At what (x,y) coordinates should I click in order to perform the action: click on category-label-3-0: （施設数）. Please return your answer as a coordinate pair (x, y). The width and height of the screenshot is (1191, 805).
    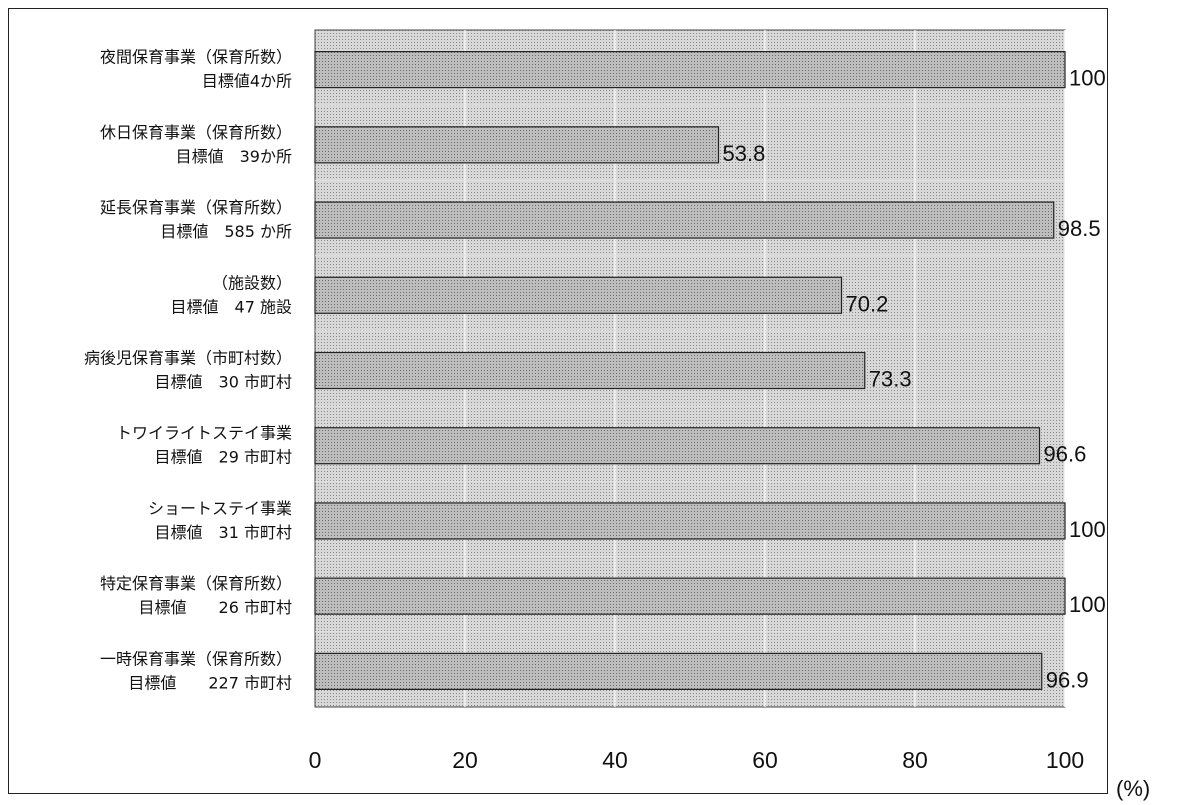
    Looking at the image, I should click on (252, 282).